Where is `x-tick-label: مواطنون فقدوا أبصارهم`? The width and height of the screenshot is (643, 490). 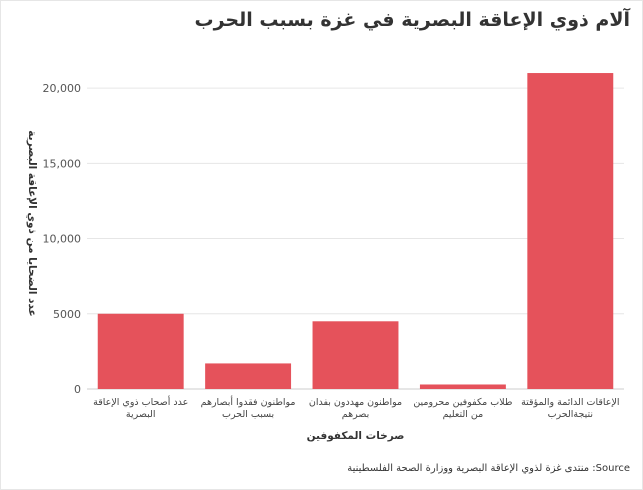 x-tick-label: مواطنون فقدوا أبصارهم is located at coordinates (248, 401).